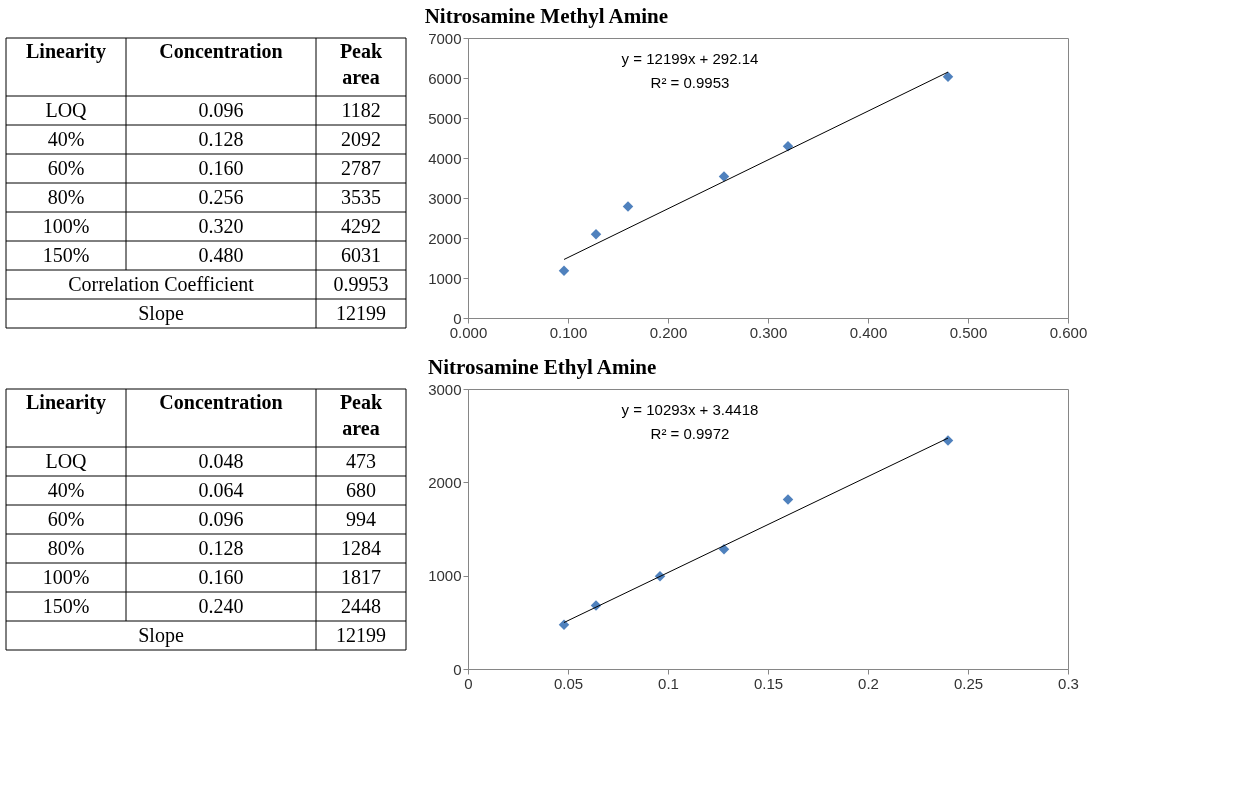 The height and width of the screenshot is (805, 1233). I want to click on text: 0.480, so click(221, 254).